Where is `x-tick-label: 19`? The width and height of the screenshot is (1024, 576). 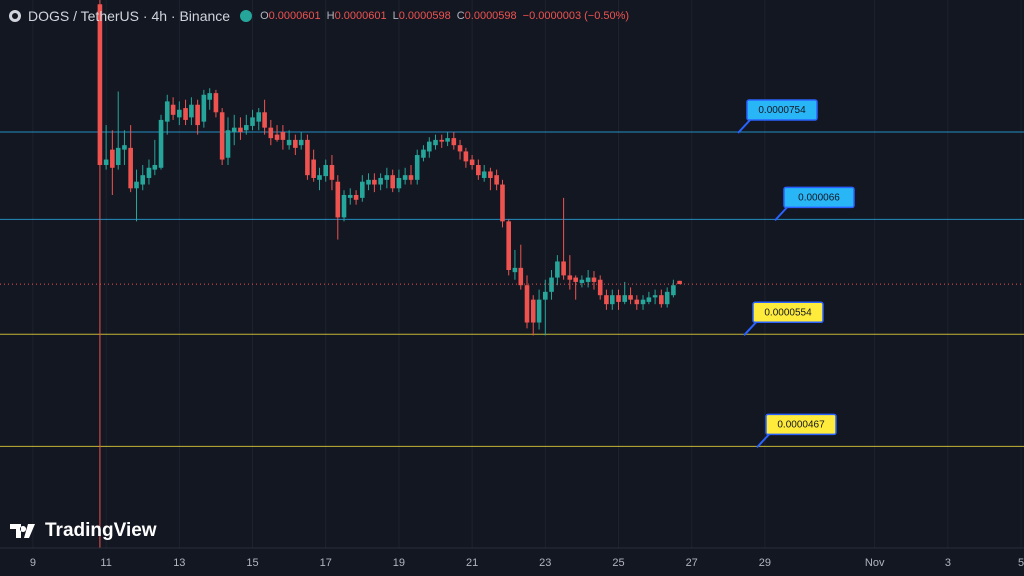 x-tick-label: 19 is located at coordinates (399, 563).